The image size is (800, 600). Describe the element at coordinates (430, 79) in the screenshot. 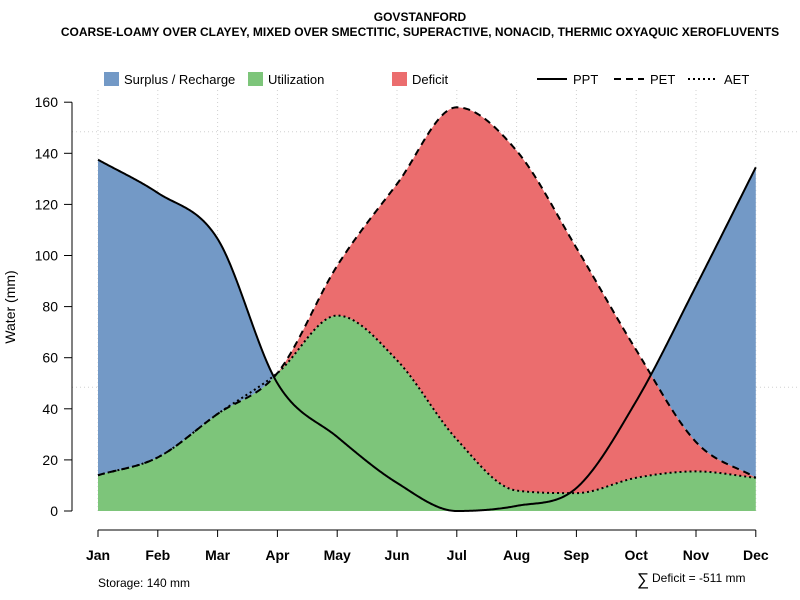

I see `legend-label-deficit: Deficit` at that location.